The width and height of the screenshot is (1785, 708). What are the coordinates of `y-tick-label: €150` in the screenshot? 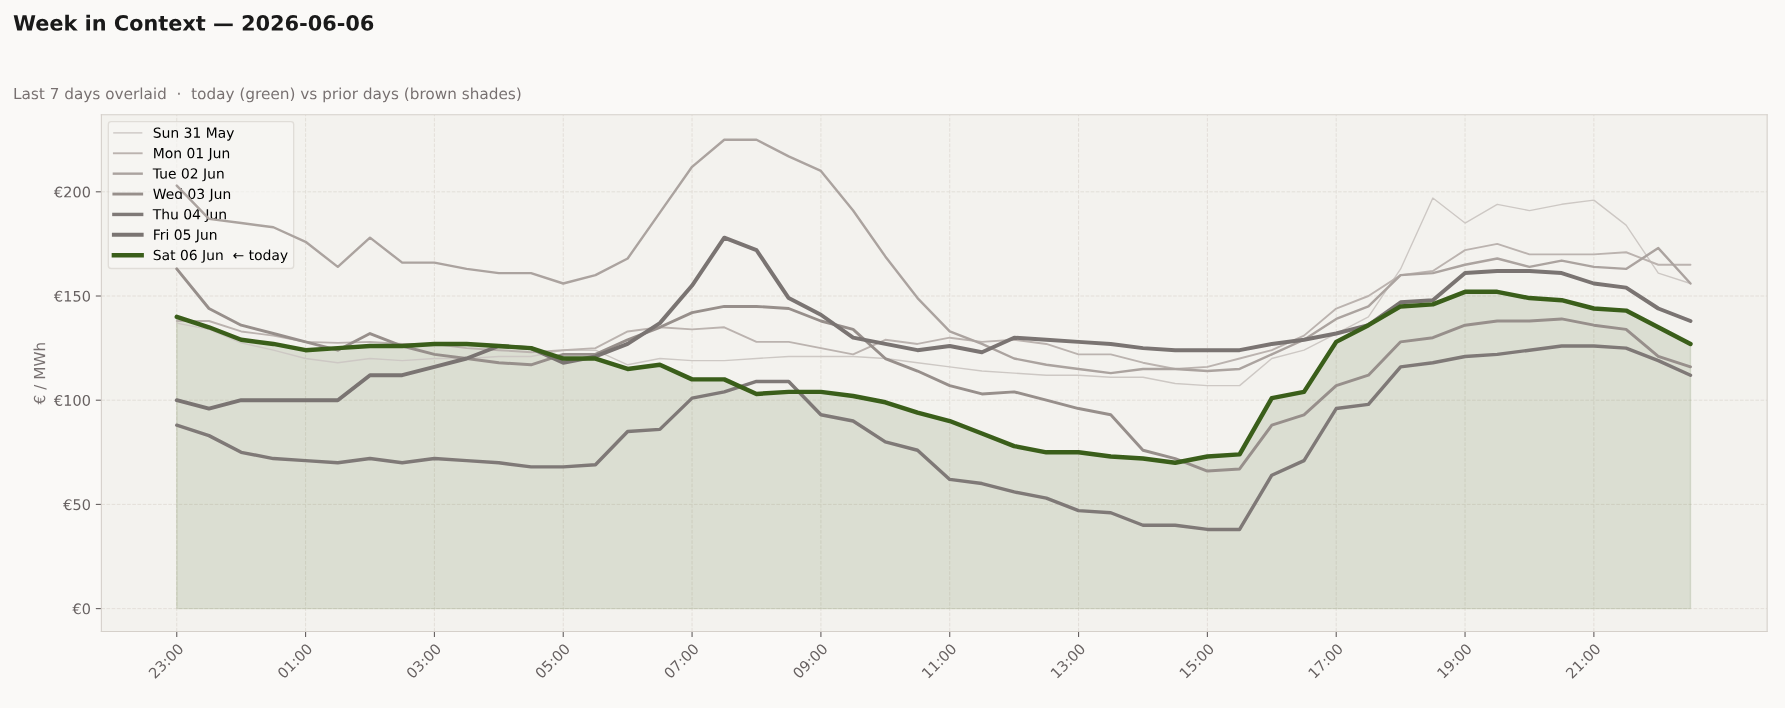 It's located at (71, 296).